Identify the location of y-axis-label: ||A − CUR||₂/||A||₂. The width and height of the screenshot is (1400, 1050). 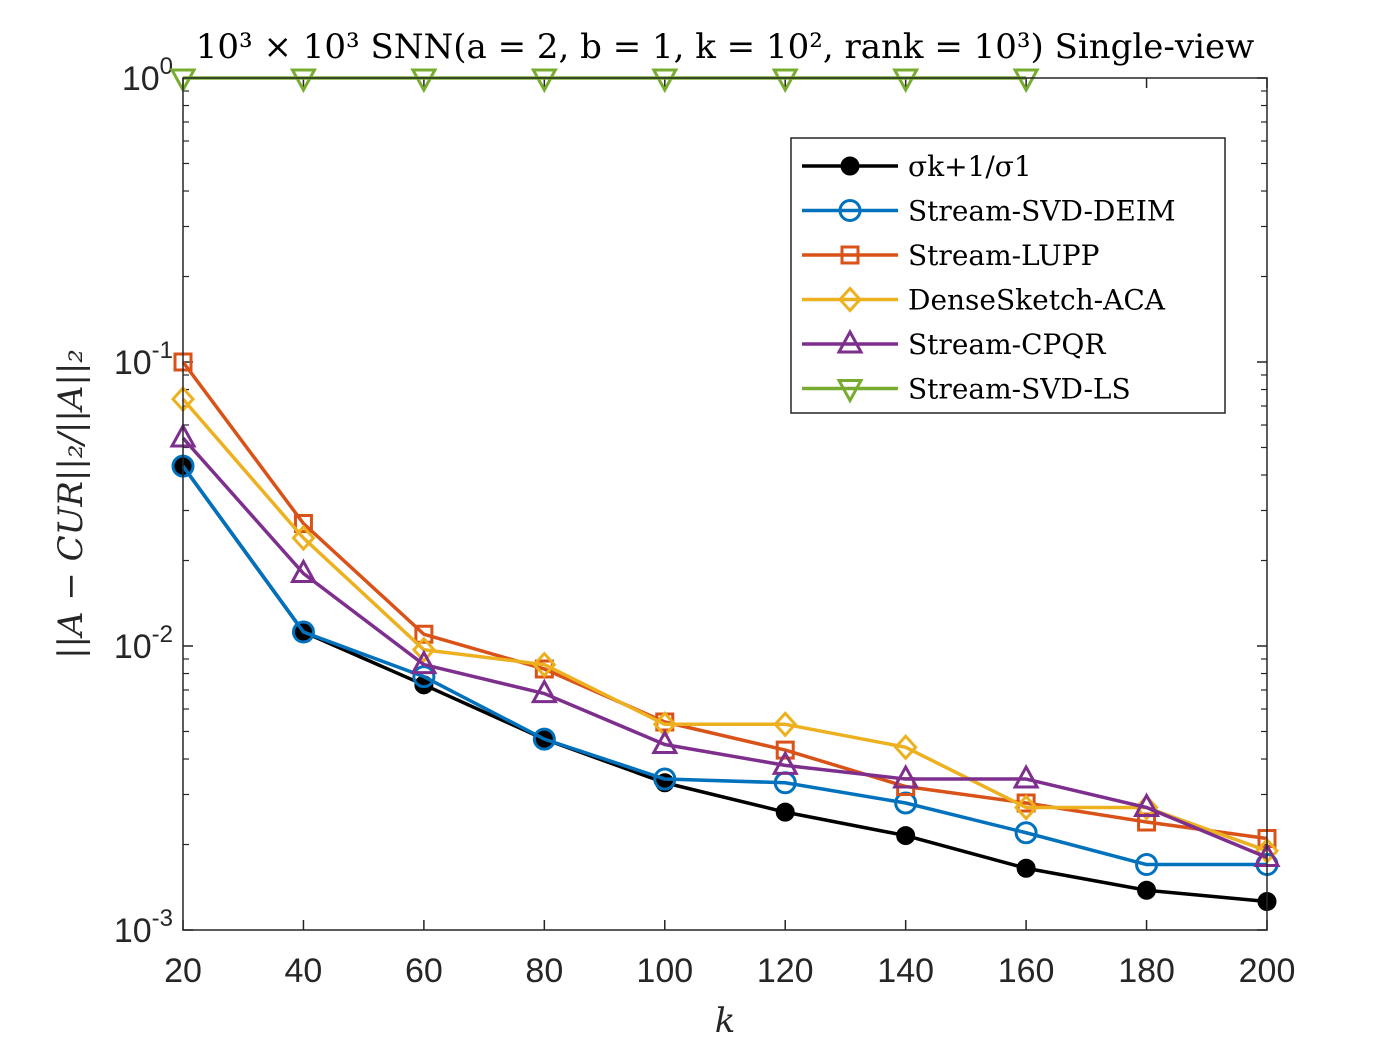
(71, 504).